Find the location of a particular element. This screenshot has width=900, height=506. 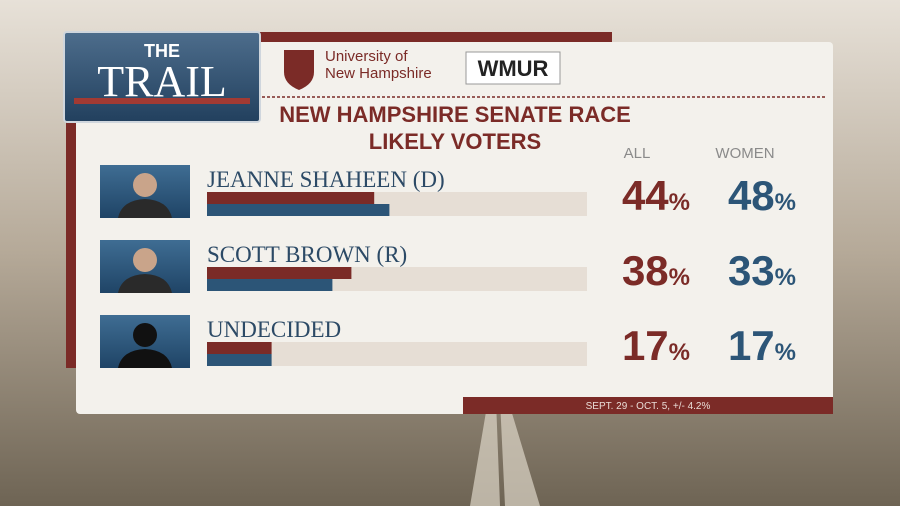

footer-bar is located at coordinates (648, 405).